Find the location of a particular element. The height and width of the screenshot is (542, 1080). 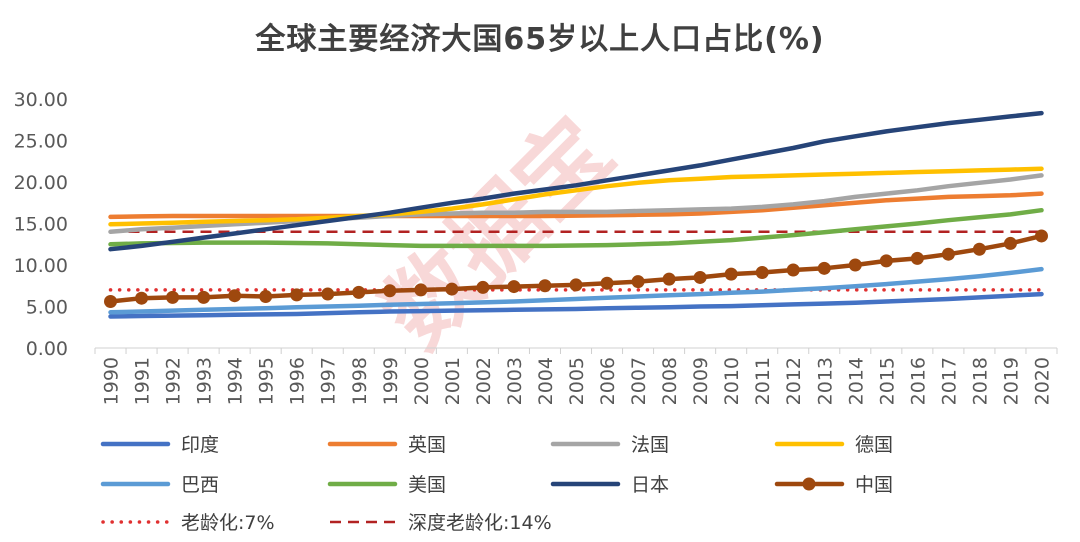

legend-item: 老龄化:7% is located at coordinates (188, 523).